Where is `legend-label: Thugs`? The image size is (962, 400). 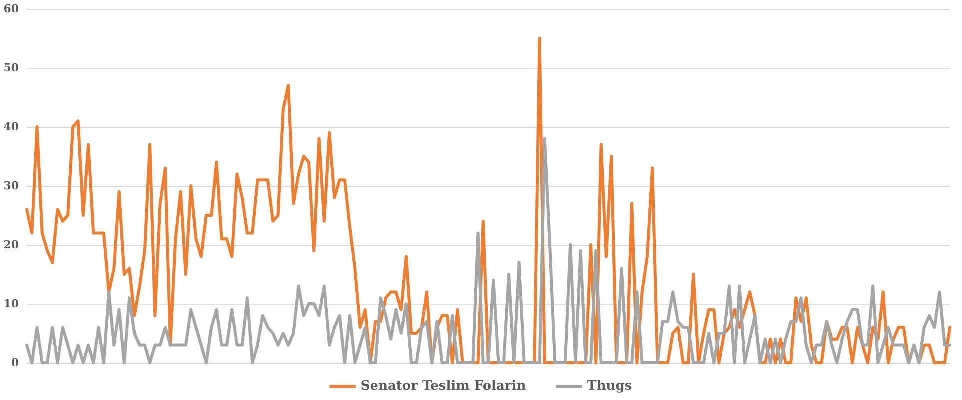 legend-label: Thugs is located at coordinates (609, 386).